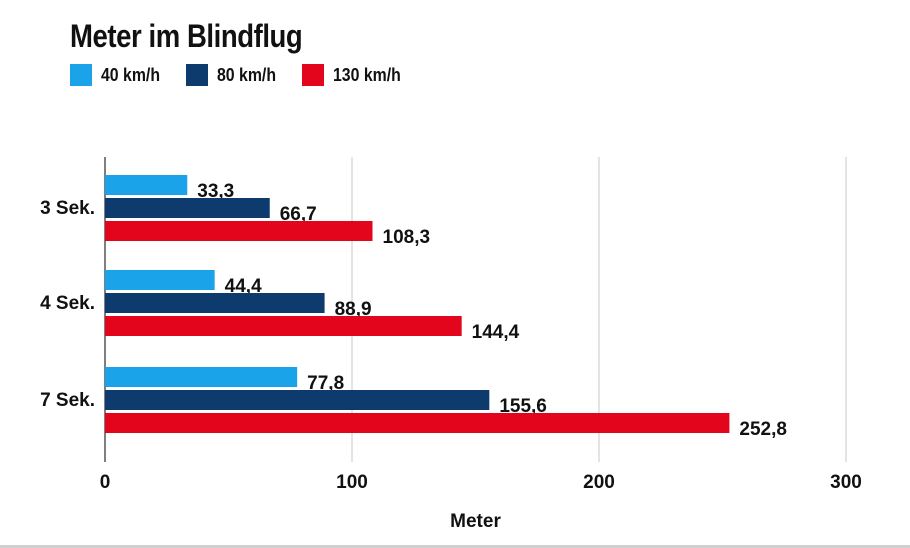 The height and width of the screenshot is (548, 910). What do you see at coordinates (298, 214) in the screenshot?
I see `data-label: 66,7` at bounding box center [298, 214].